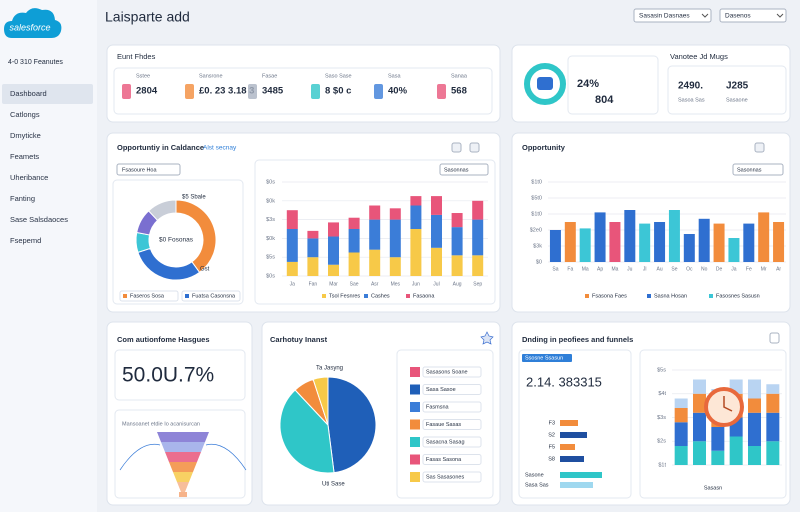  Describe the element at coordinates (28, 93) in the screenshot. I see `nav-item: Dashboard` at that location.